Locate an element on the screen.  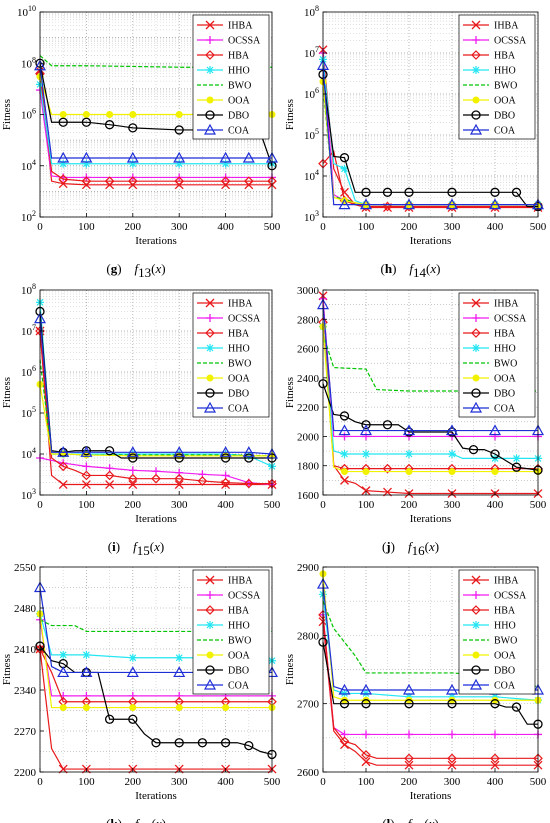
panel-caption: (i) f15(x) is located at coordinates (136, 548).